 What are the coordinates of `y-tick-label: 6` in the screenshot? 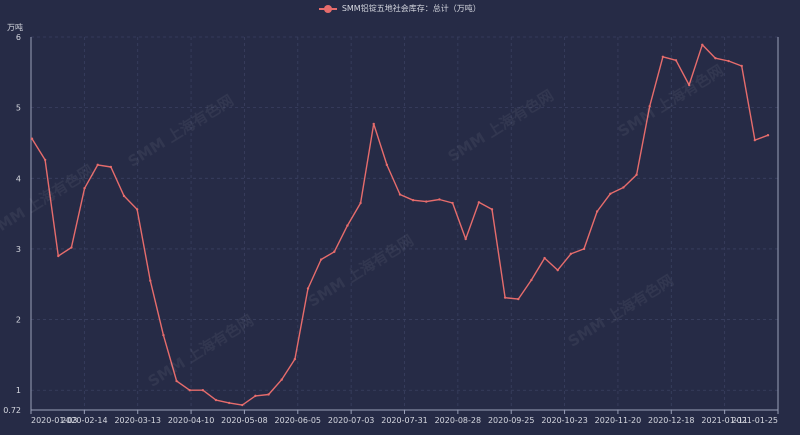 It's located at (18, 37).